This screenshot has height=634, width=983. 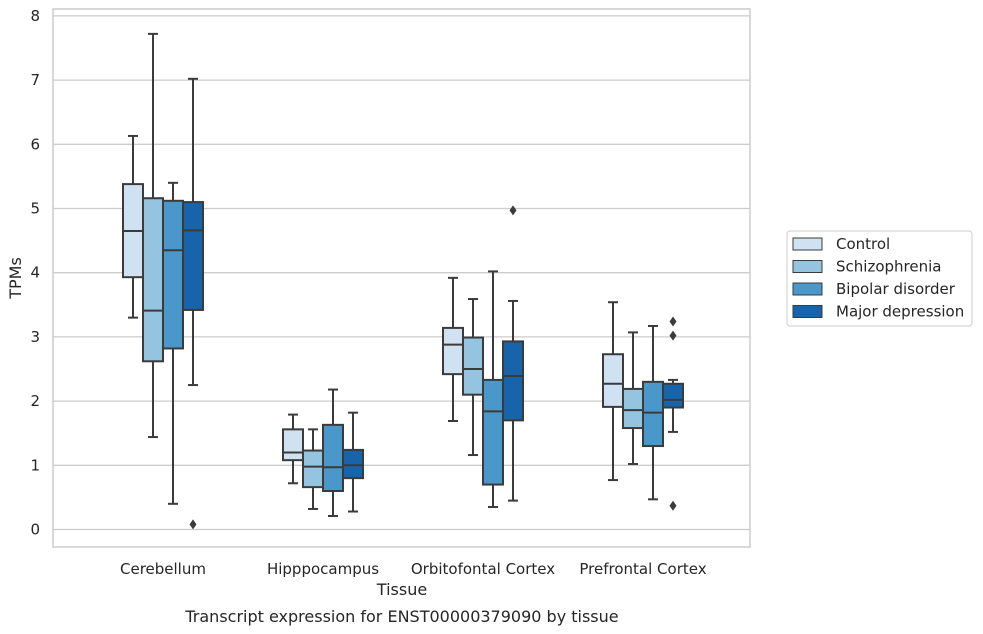 What do you see at coordinates (15, 278) in the screenshot?
I see `y-axis-title: TPMs` at bounding box center [15, 278].